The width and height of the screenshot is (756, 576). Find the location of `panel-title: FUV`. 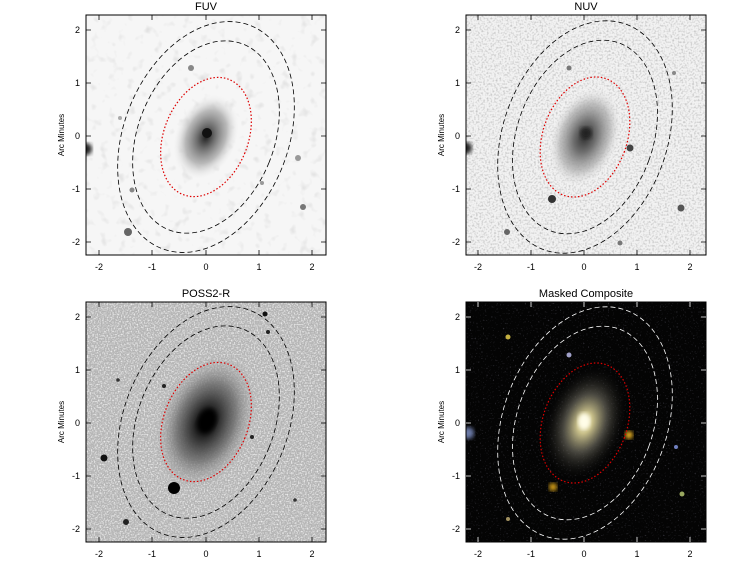

panel-title: FUV is located at coordinates (206, 7).